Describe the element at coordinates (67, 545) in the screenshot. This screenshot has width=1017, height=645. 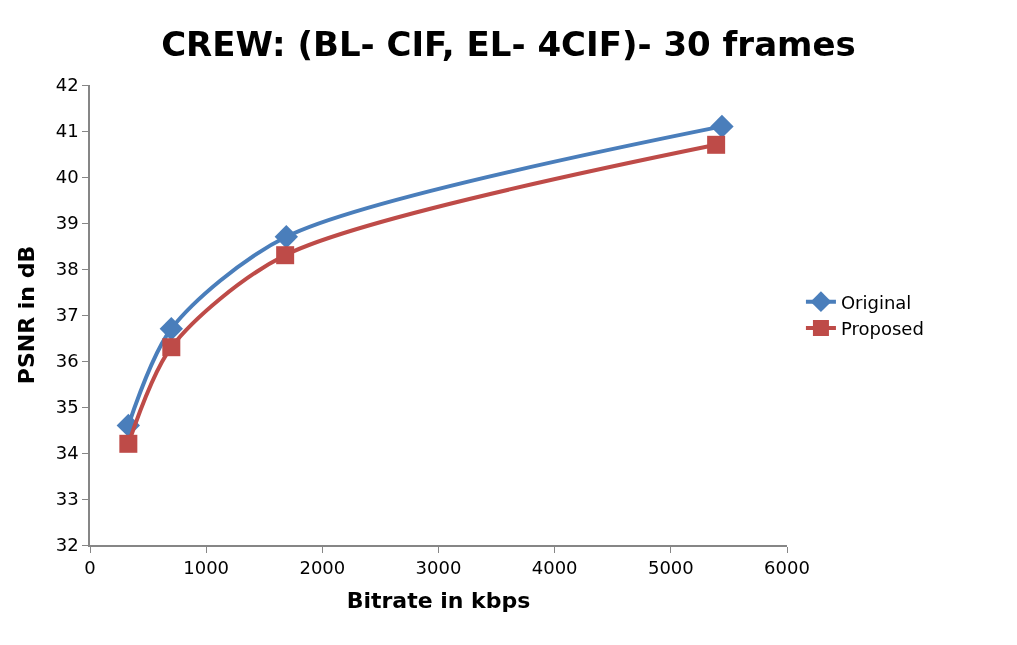
I see `y-tick-label: 32` at that location.